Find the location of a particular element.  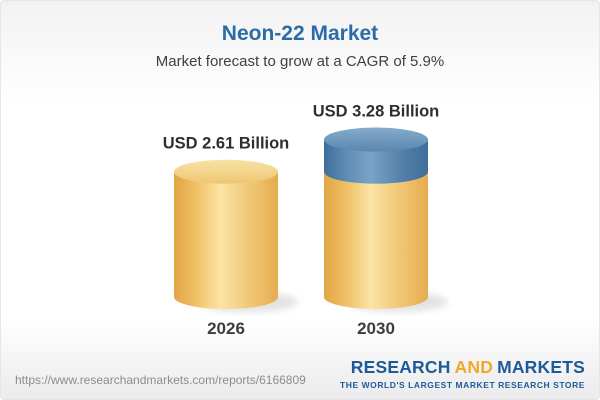

value-label-2030: USD 3.28 Billion is located at coordinates (376, 112).